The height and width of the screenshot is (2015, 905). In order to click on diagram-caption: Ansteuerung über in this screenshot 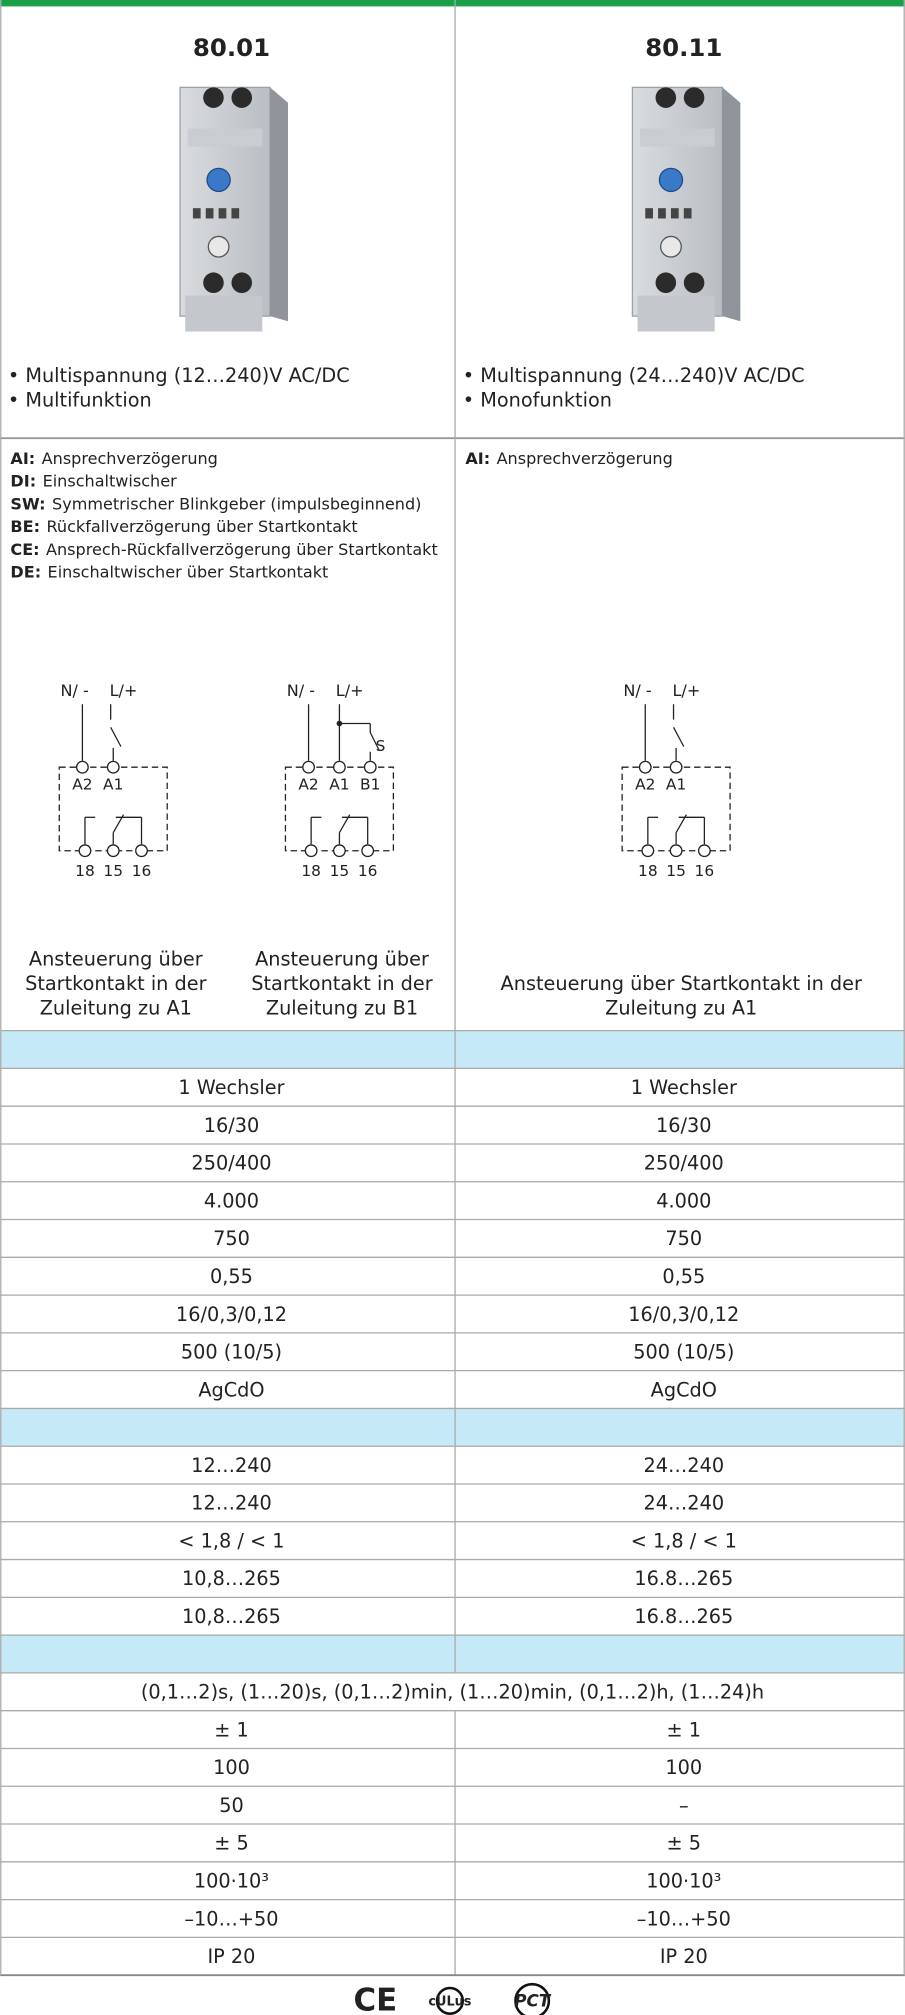, I will do `click(342, 958)`.